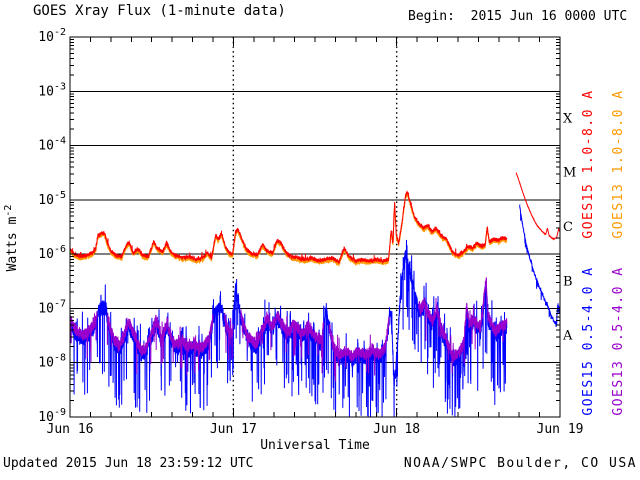 This screenshot has height=480, width=640. Describe the element at coordinates (128, 463) in the screenshot. I see `updated-timestamp: Updated 2015 Jun 18 23:59:12 UTC` at that location.